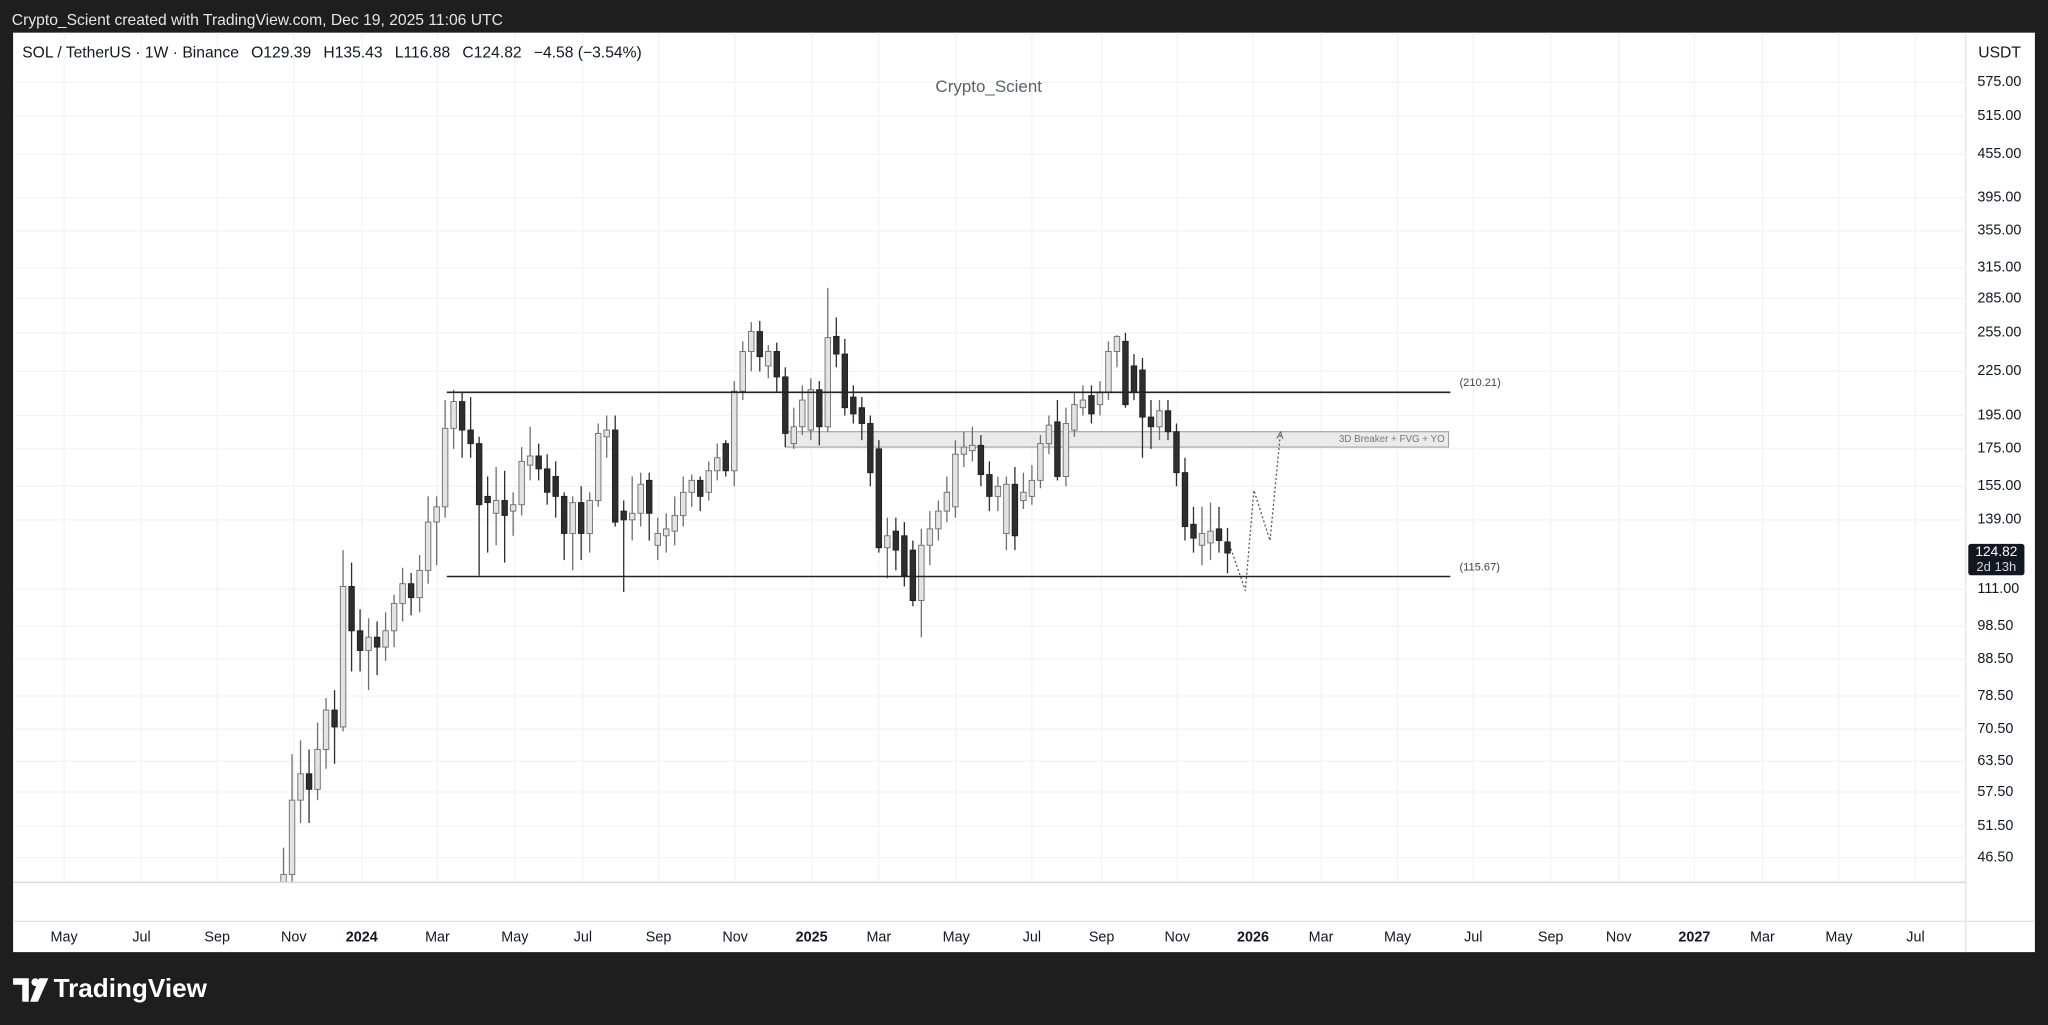 The width and height of the screenshot is (2048, 1025). Describe the element at coordinates (1999, 486) in the screenshot. I see `y-tick-label: 155.00` at that location.